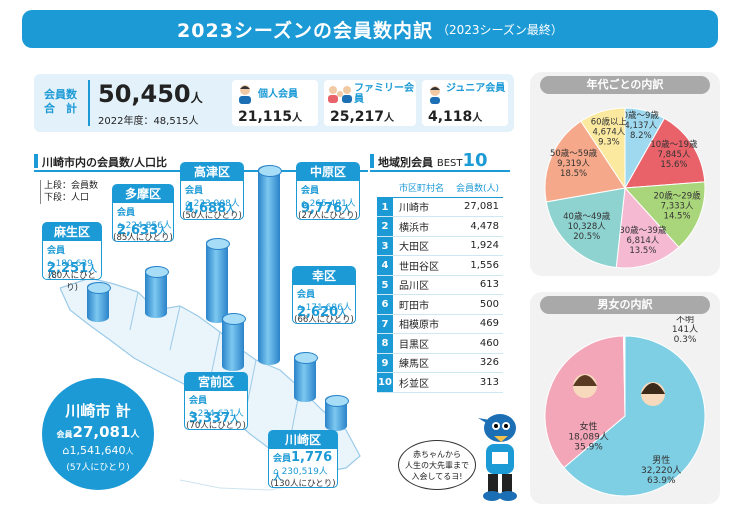 The width and height of the screenshot is (740, 512). I want to click on age-slice-label: 10歳〜19歳 7,845人 15.6%, so click(674, 154).